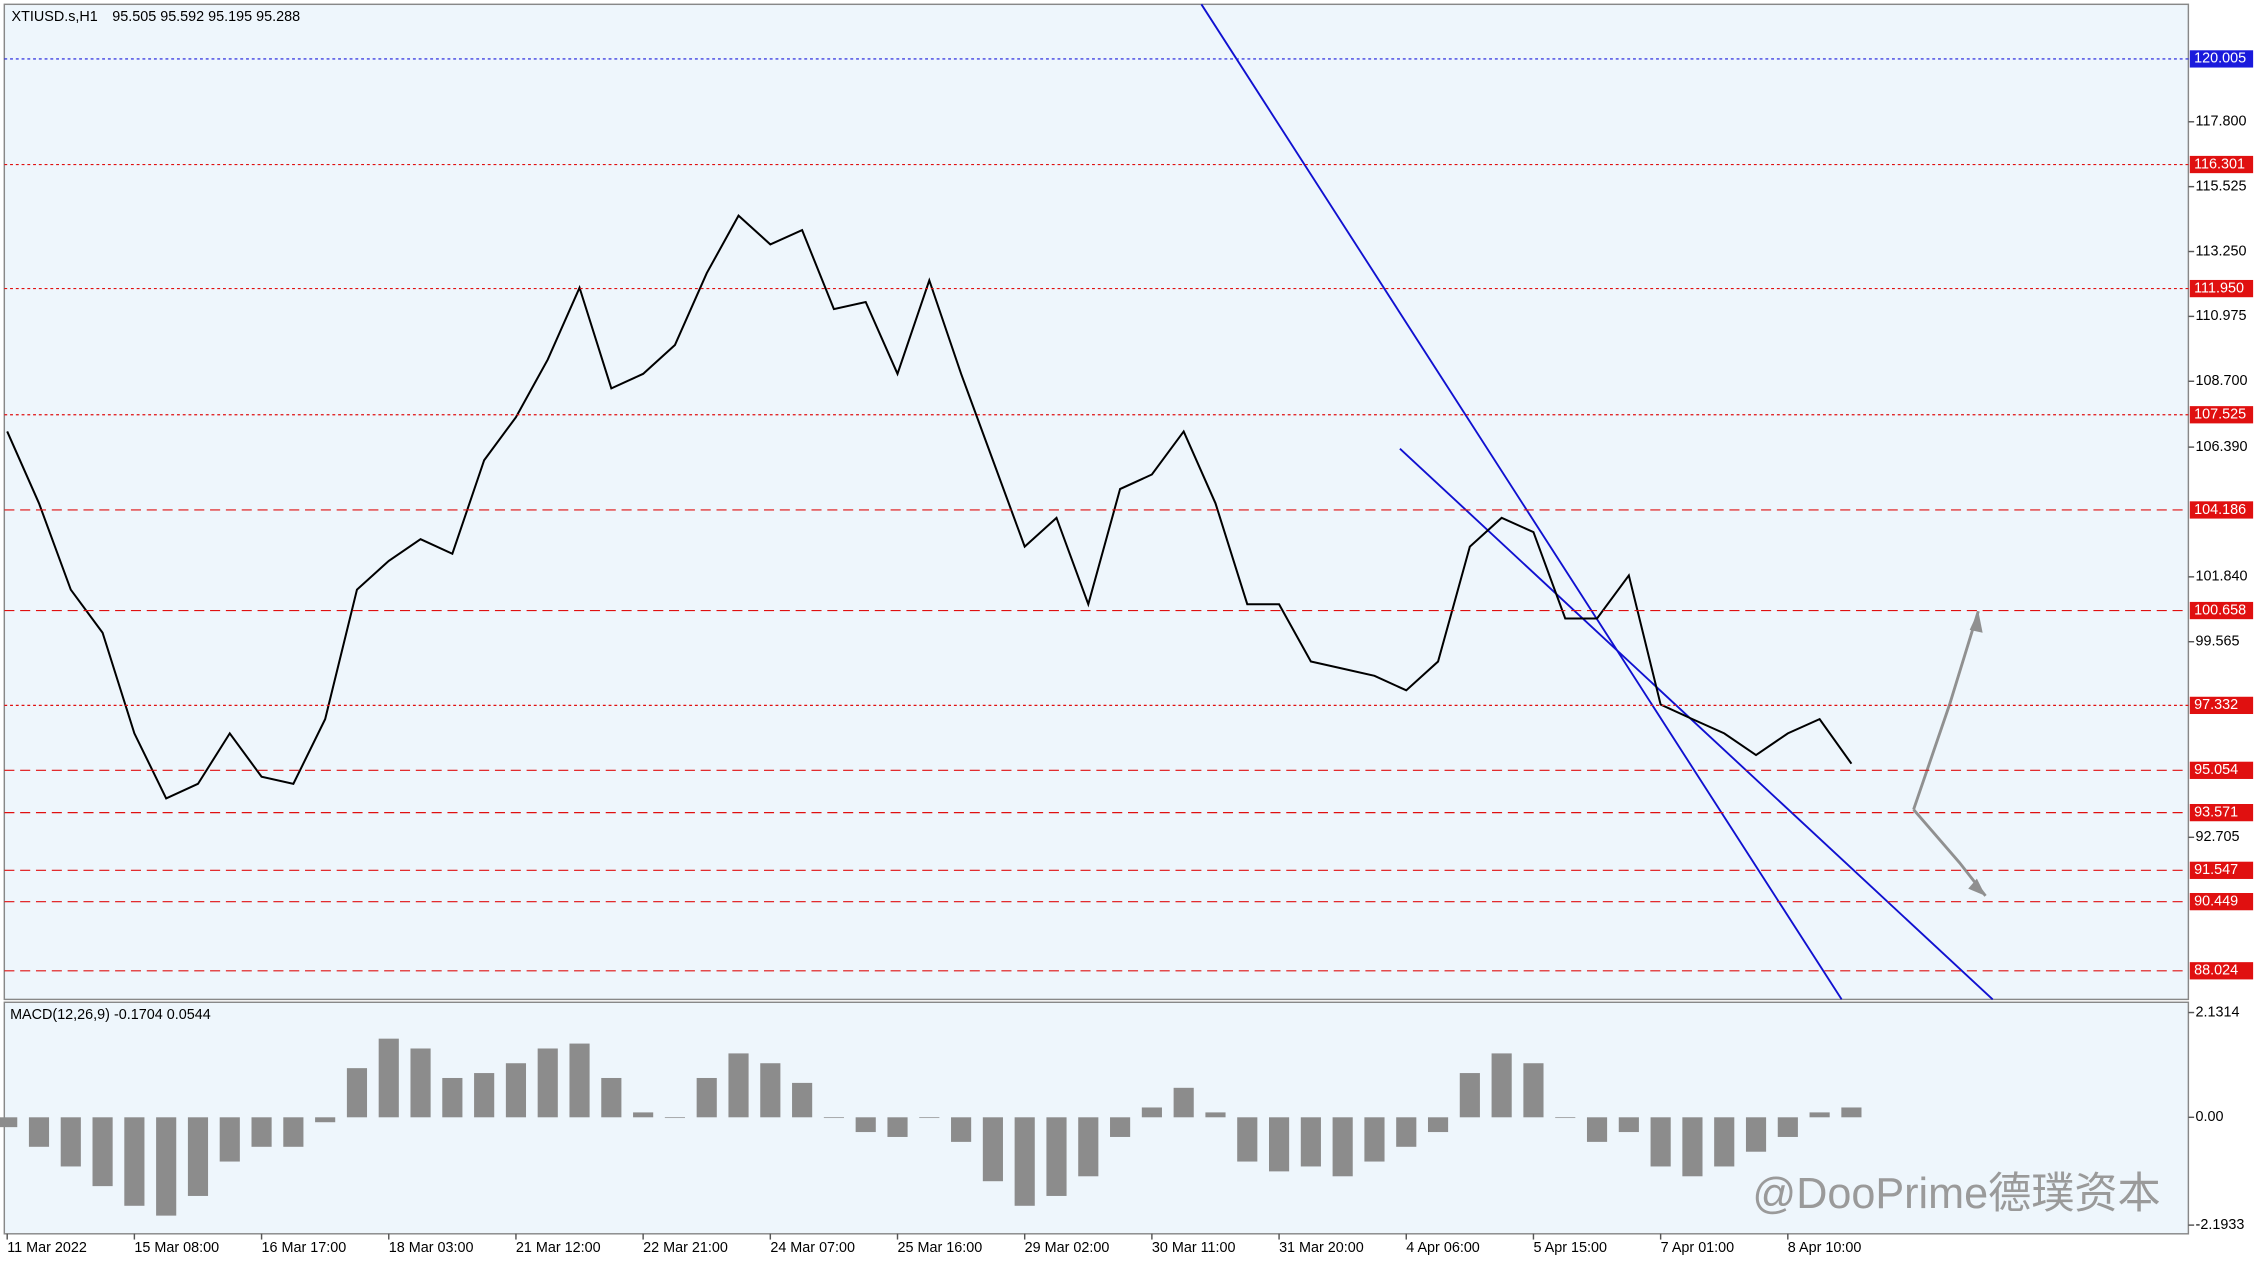 The image size is (2256, 1264). Describe the element at coordinates (2221, 316) in the screenshot. I see `y-tick-label: 110.975` at that location.